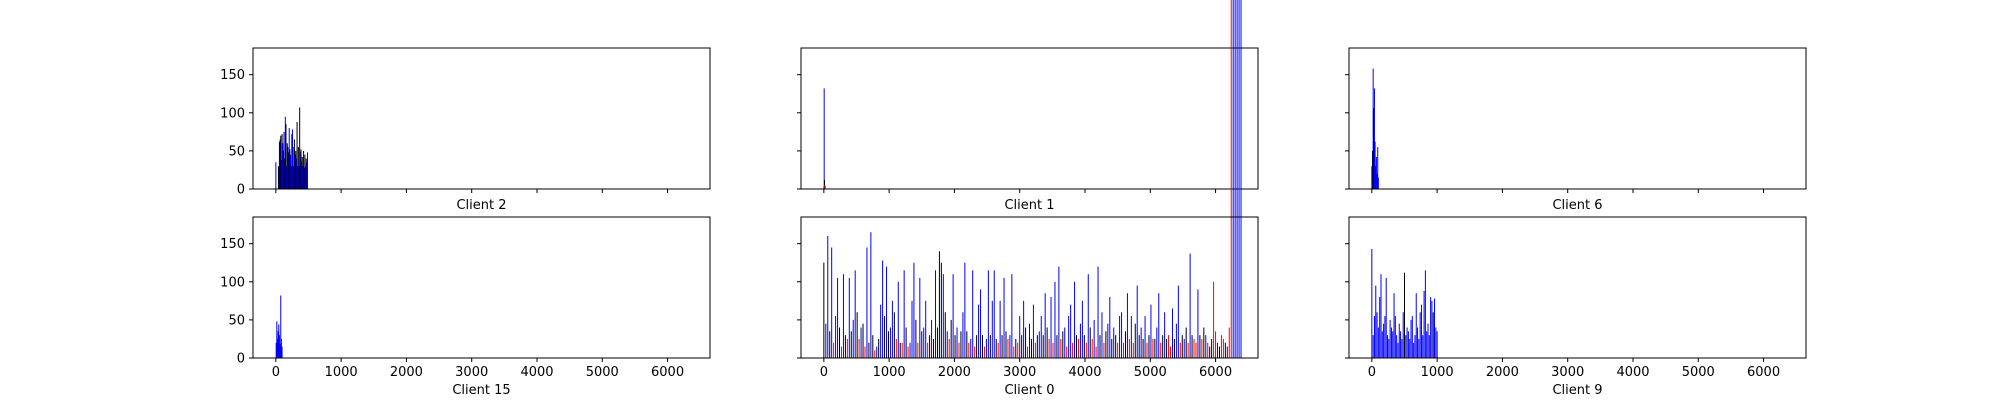  What do you see at coordinates (1577, 390) in the screenshot?
I see `panel-title: Client 9` at bounding box center [1577, 390].